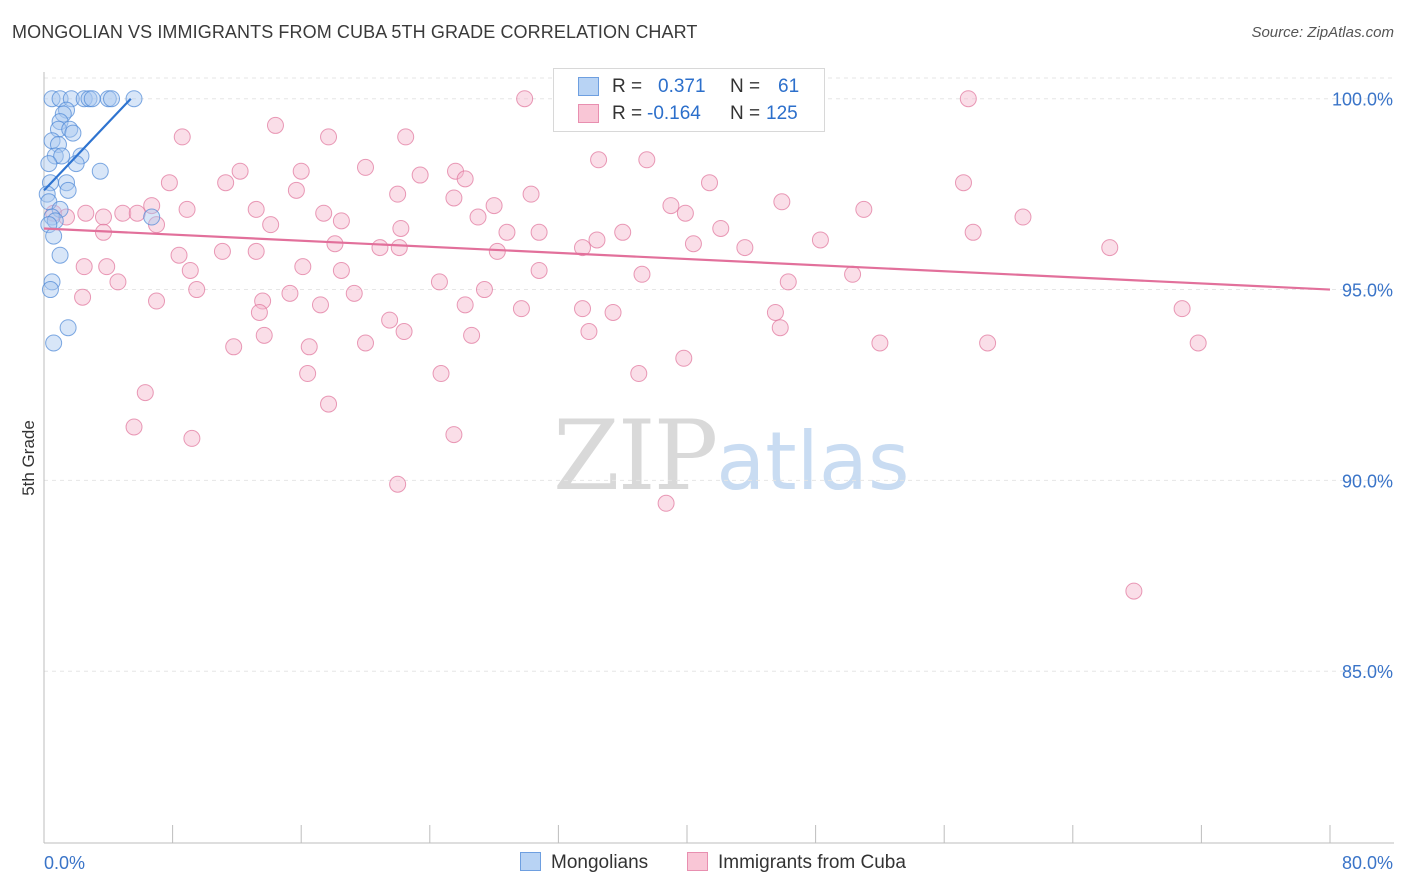 The height and width of the screenshot is (892, 1406). Describe the element at coordinates (1367, 481) in the screenshot. I see `y-tick-label: 90.0%` at that location.